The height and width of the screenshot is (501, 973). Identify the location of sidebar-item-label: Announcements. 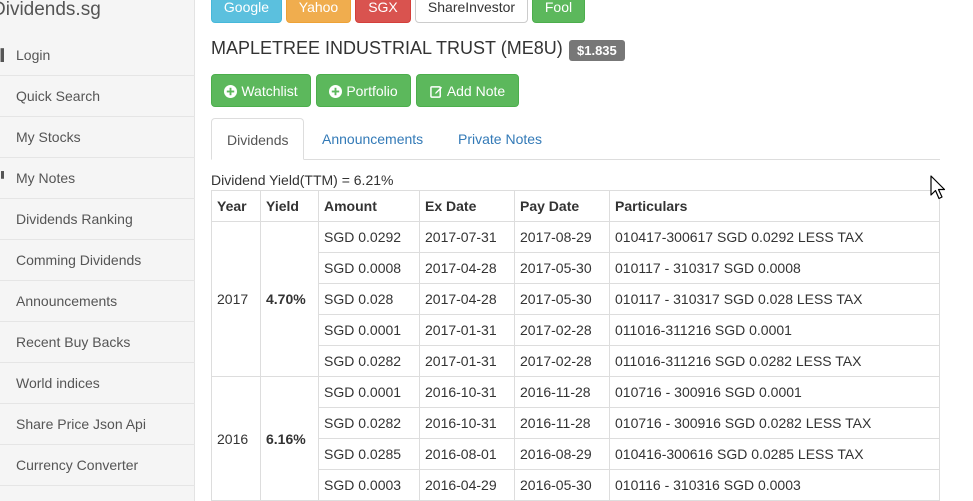
(67, 301).